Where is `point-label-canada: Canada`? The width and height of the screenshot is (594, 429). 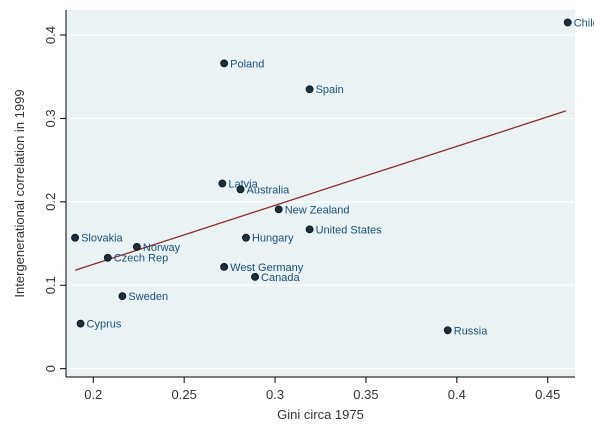 point-label-canada: Canada is located at coordinates (280, 278).